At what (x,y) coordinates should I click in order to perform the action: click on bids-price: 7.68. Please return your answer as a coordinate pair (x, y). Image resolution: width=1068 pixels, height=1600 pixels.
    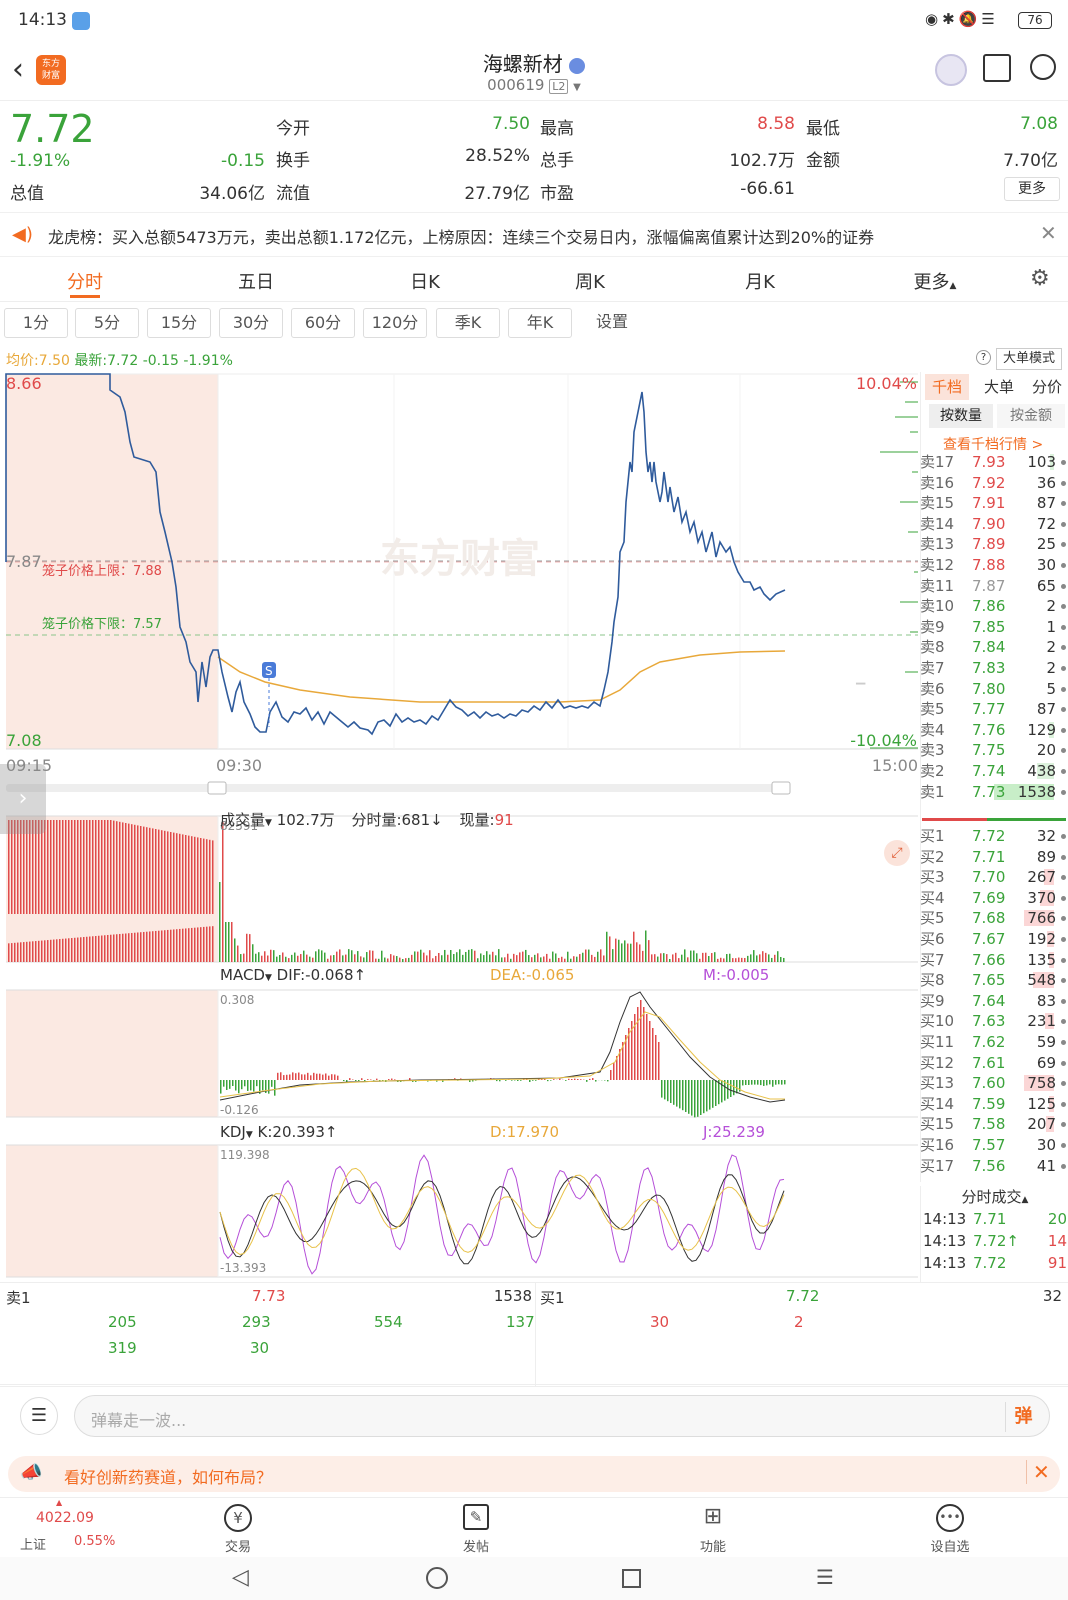
    Looking at the image, I should click on (989, 918).